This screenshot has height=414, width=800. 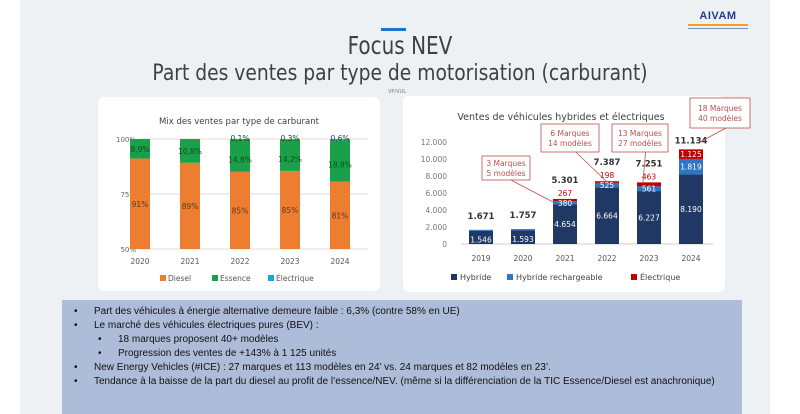 What do you see at coordinates (718, 19) in the screenshot?
I see `aivam-logo: AIVAM` at bounding box center [718, 19].